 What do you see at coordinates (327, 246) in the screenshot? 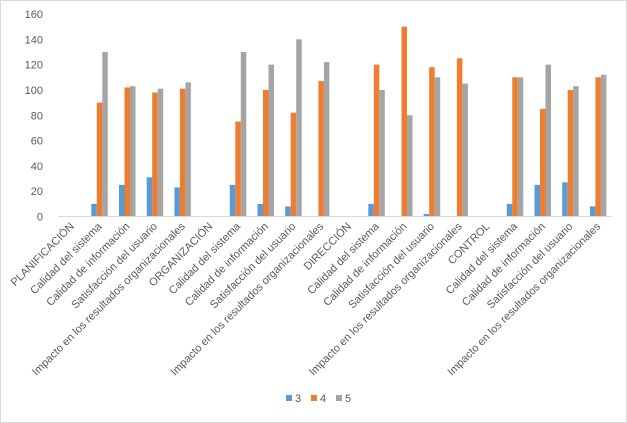
I see `x-category-label-11: DIRECCIÓN` at bounding box center [327, 246].